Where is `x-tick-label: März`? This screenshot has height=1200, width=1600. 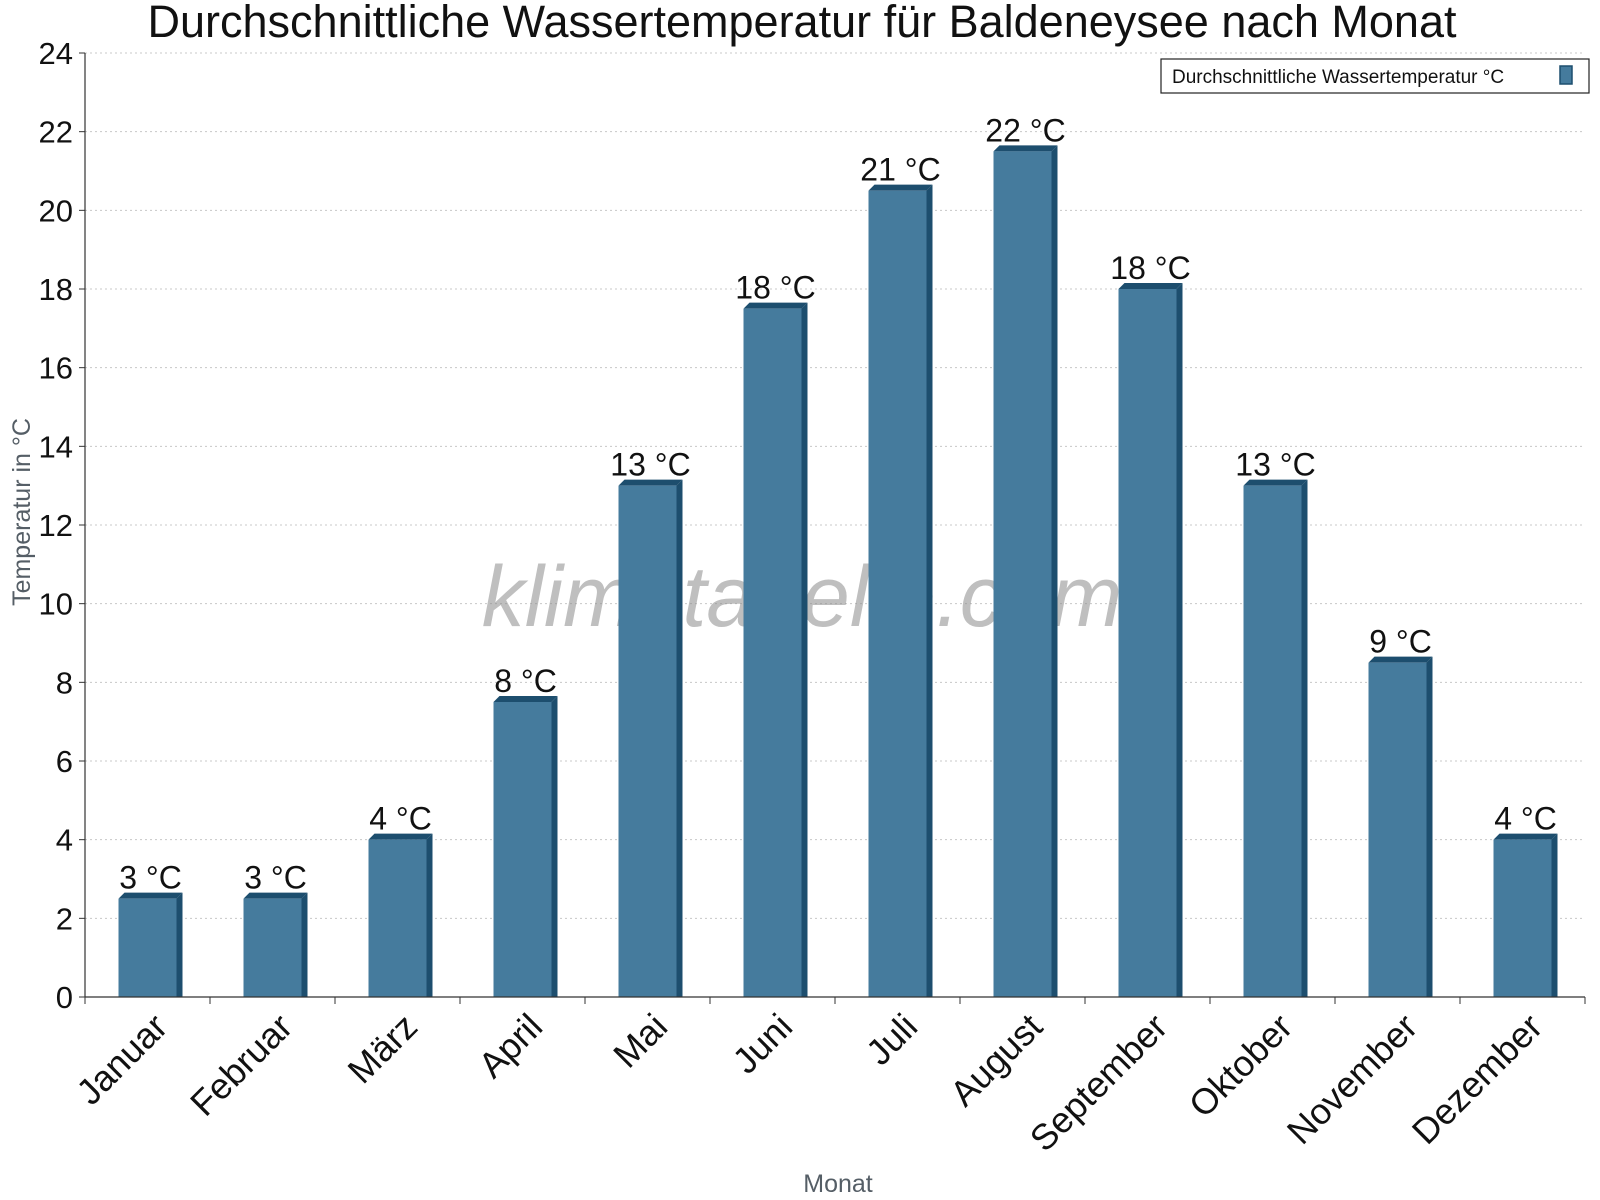 x-tick-label: März is located at coordinates (383, 1049).